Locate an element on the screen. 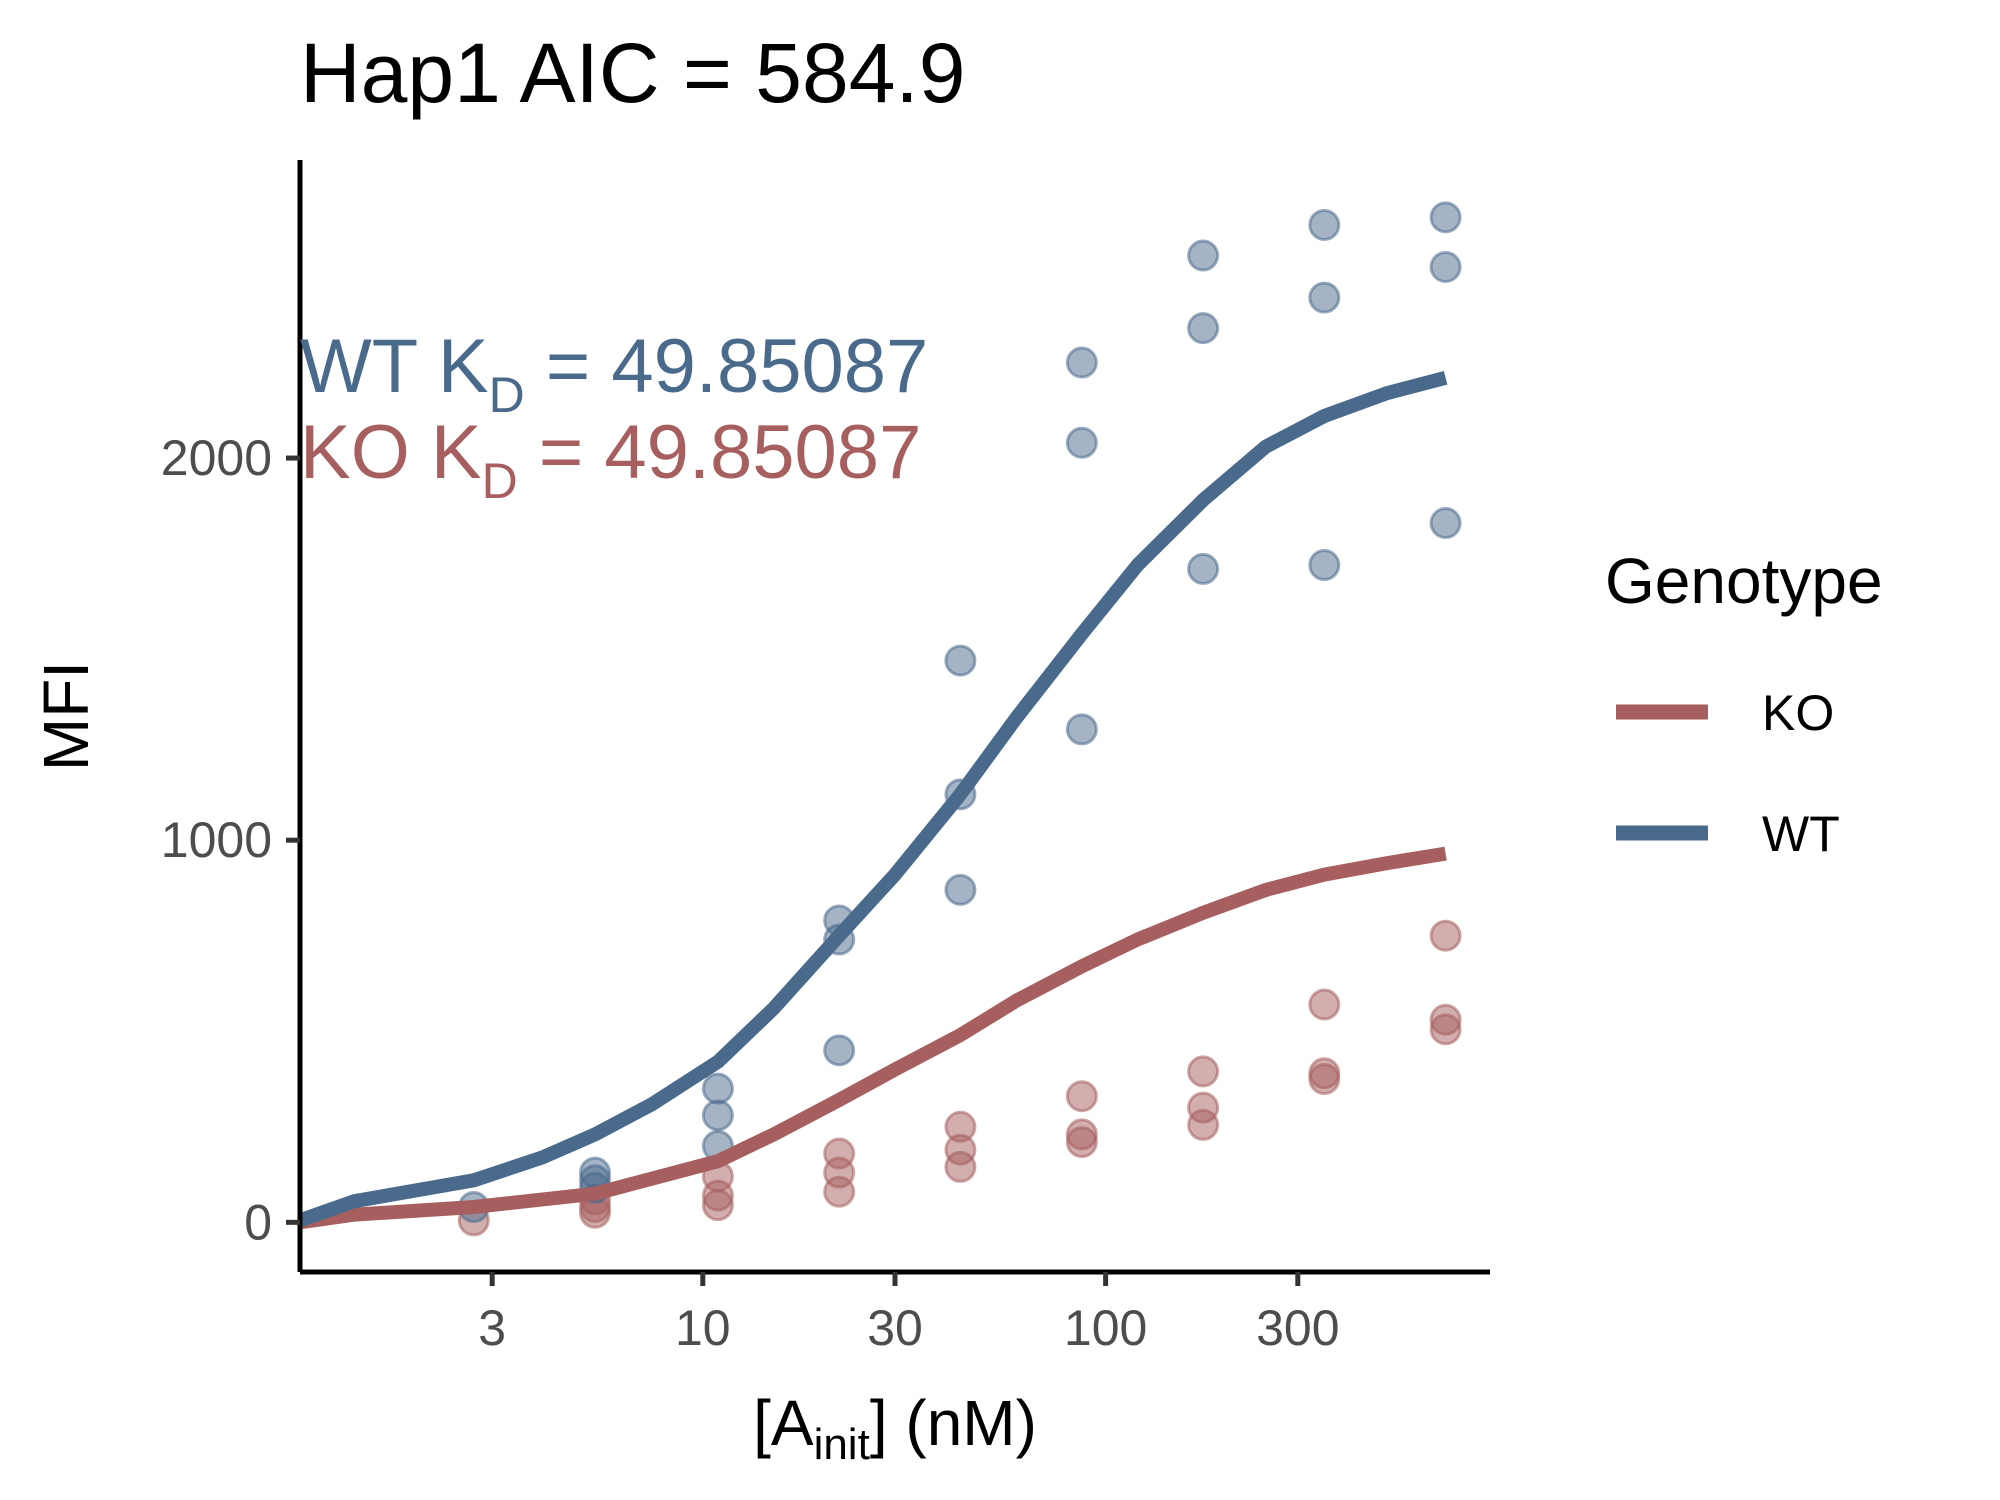  fit-line-ko is located at coordinates (873, 1038).